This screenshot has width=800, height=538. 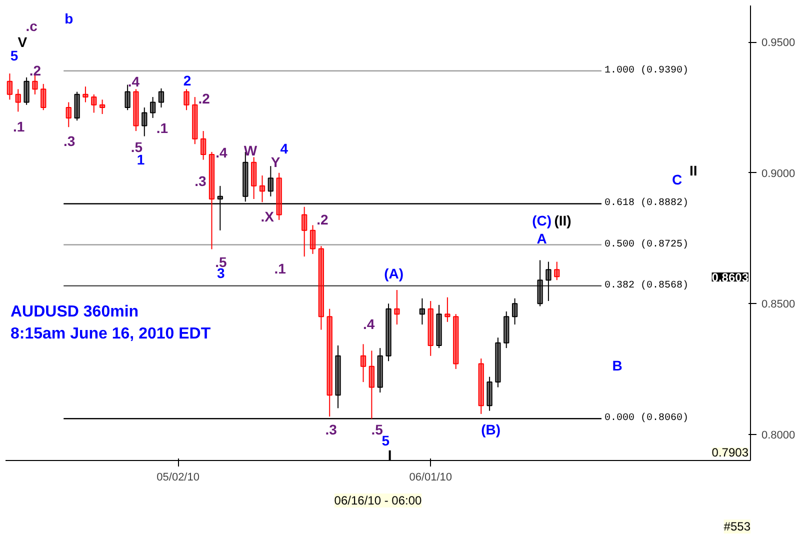 What do you see at coordinates (32, 26) in the screenshot?
I see `annotation: .c` at bounding box center [32, 26].